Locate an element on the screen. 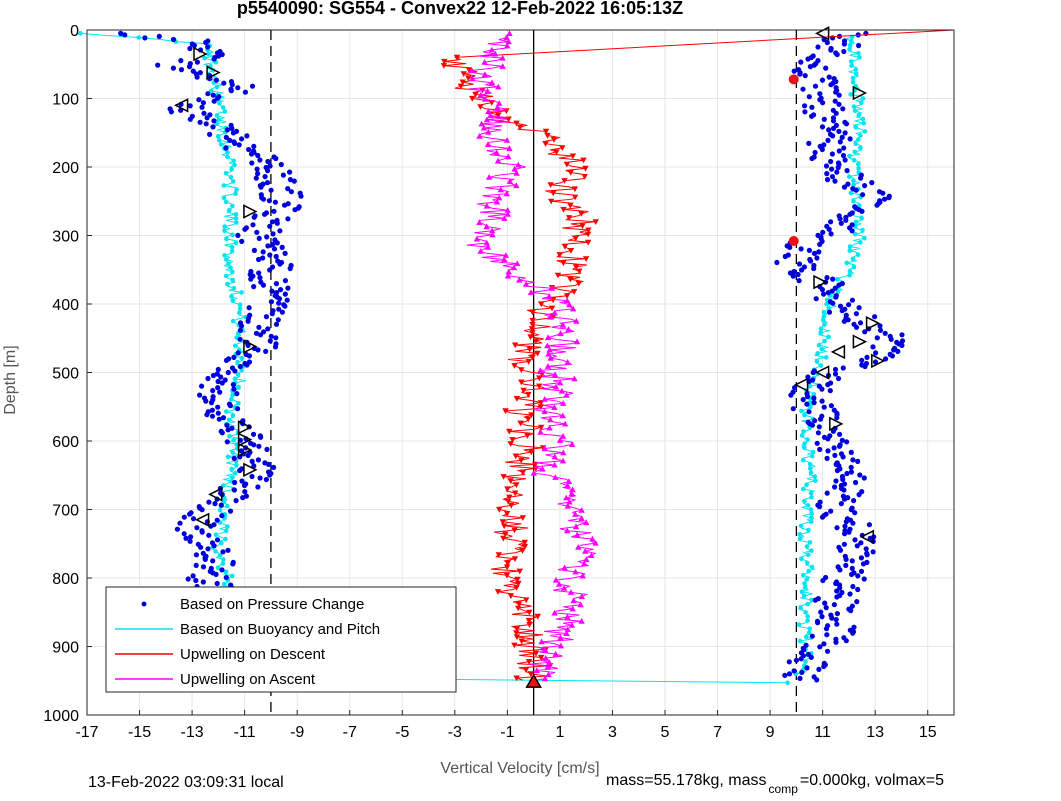 The width and height of the screenshot is (1061, 801). ascent-line is located at coordinates (532, 357).